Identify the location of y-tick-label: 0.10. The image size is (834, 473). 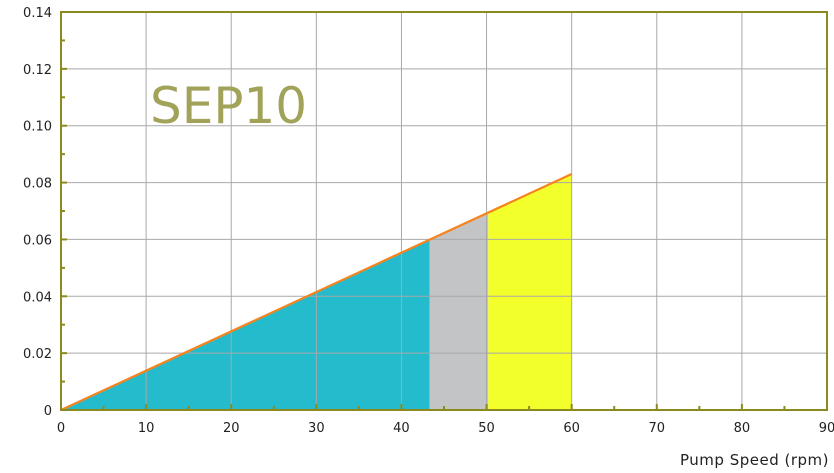
(37, 127).